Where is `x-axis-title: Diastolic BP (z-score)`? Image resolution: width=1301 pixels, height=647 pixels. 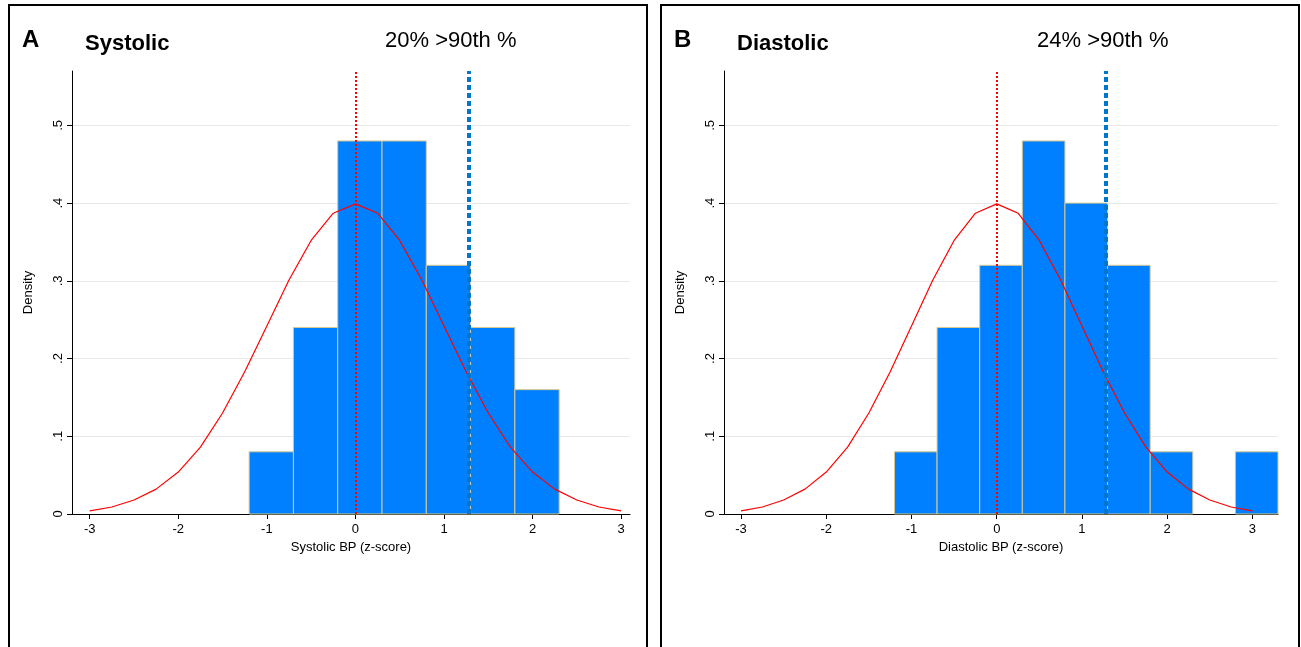
x-axis-title: Diastolic BP (z-score) is located at coordinates (1001, 546).